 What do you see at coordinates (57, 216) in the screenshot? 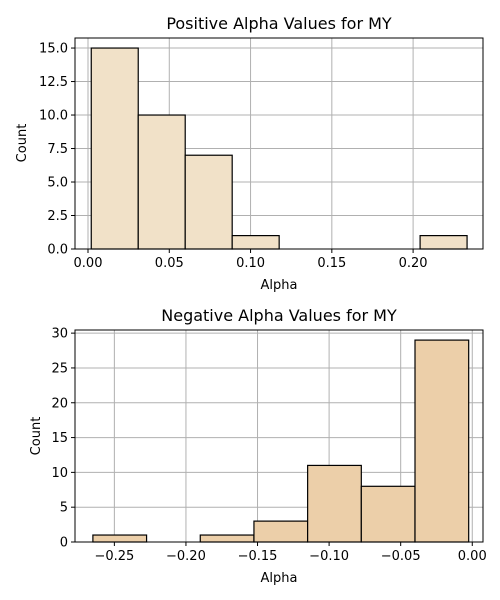
I see `y-tick-label: 2.5` at bounding box center [57, 216].